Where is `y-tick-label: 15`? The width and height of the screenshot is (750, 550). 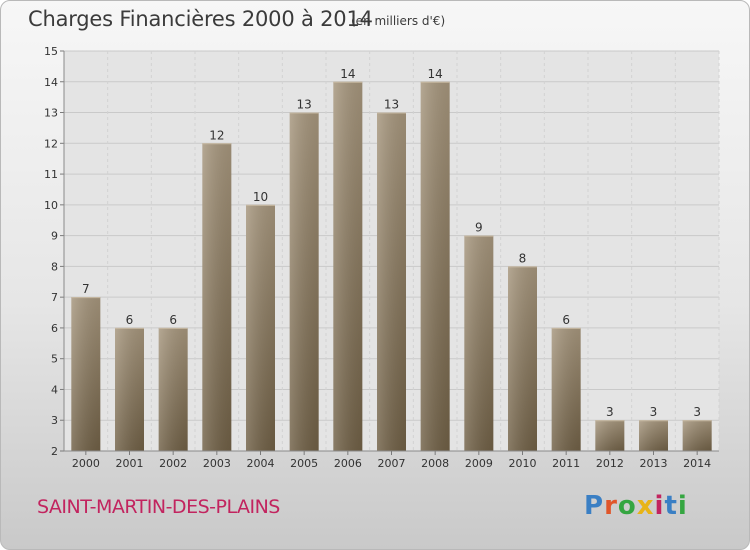
y-tick-label: 15 is located at coordinates (51, 51).